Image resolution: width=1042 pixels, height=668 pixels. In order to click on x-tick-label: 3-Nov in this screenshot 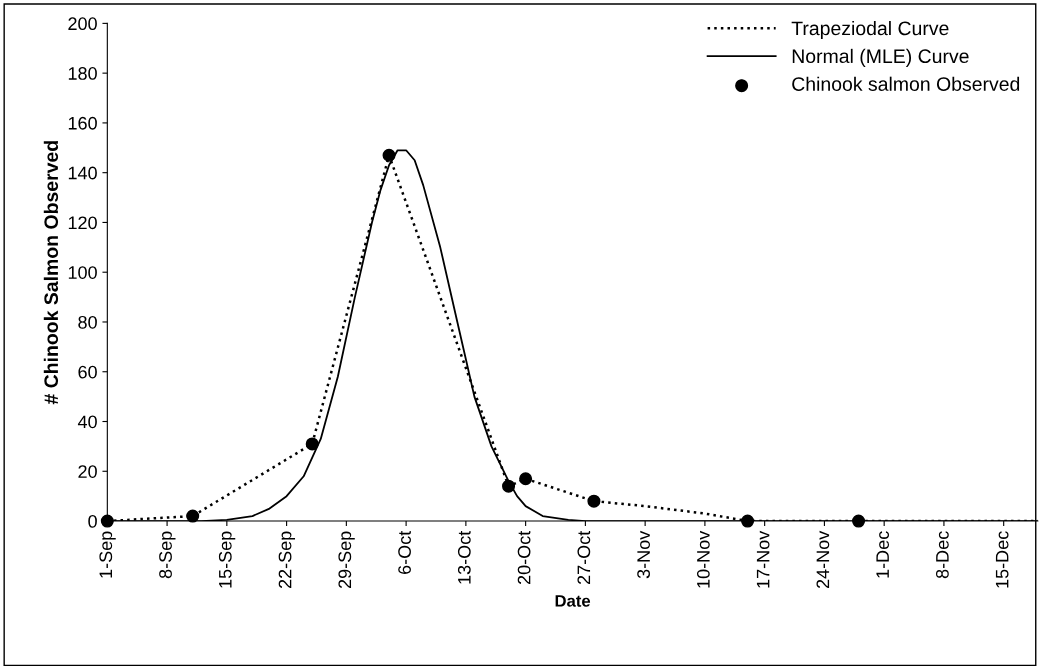, I will do `click(643, 554)`.